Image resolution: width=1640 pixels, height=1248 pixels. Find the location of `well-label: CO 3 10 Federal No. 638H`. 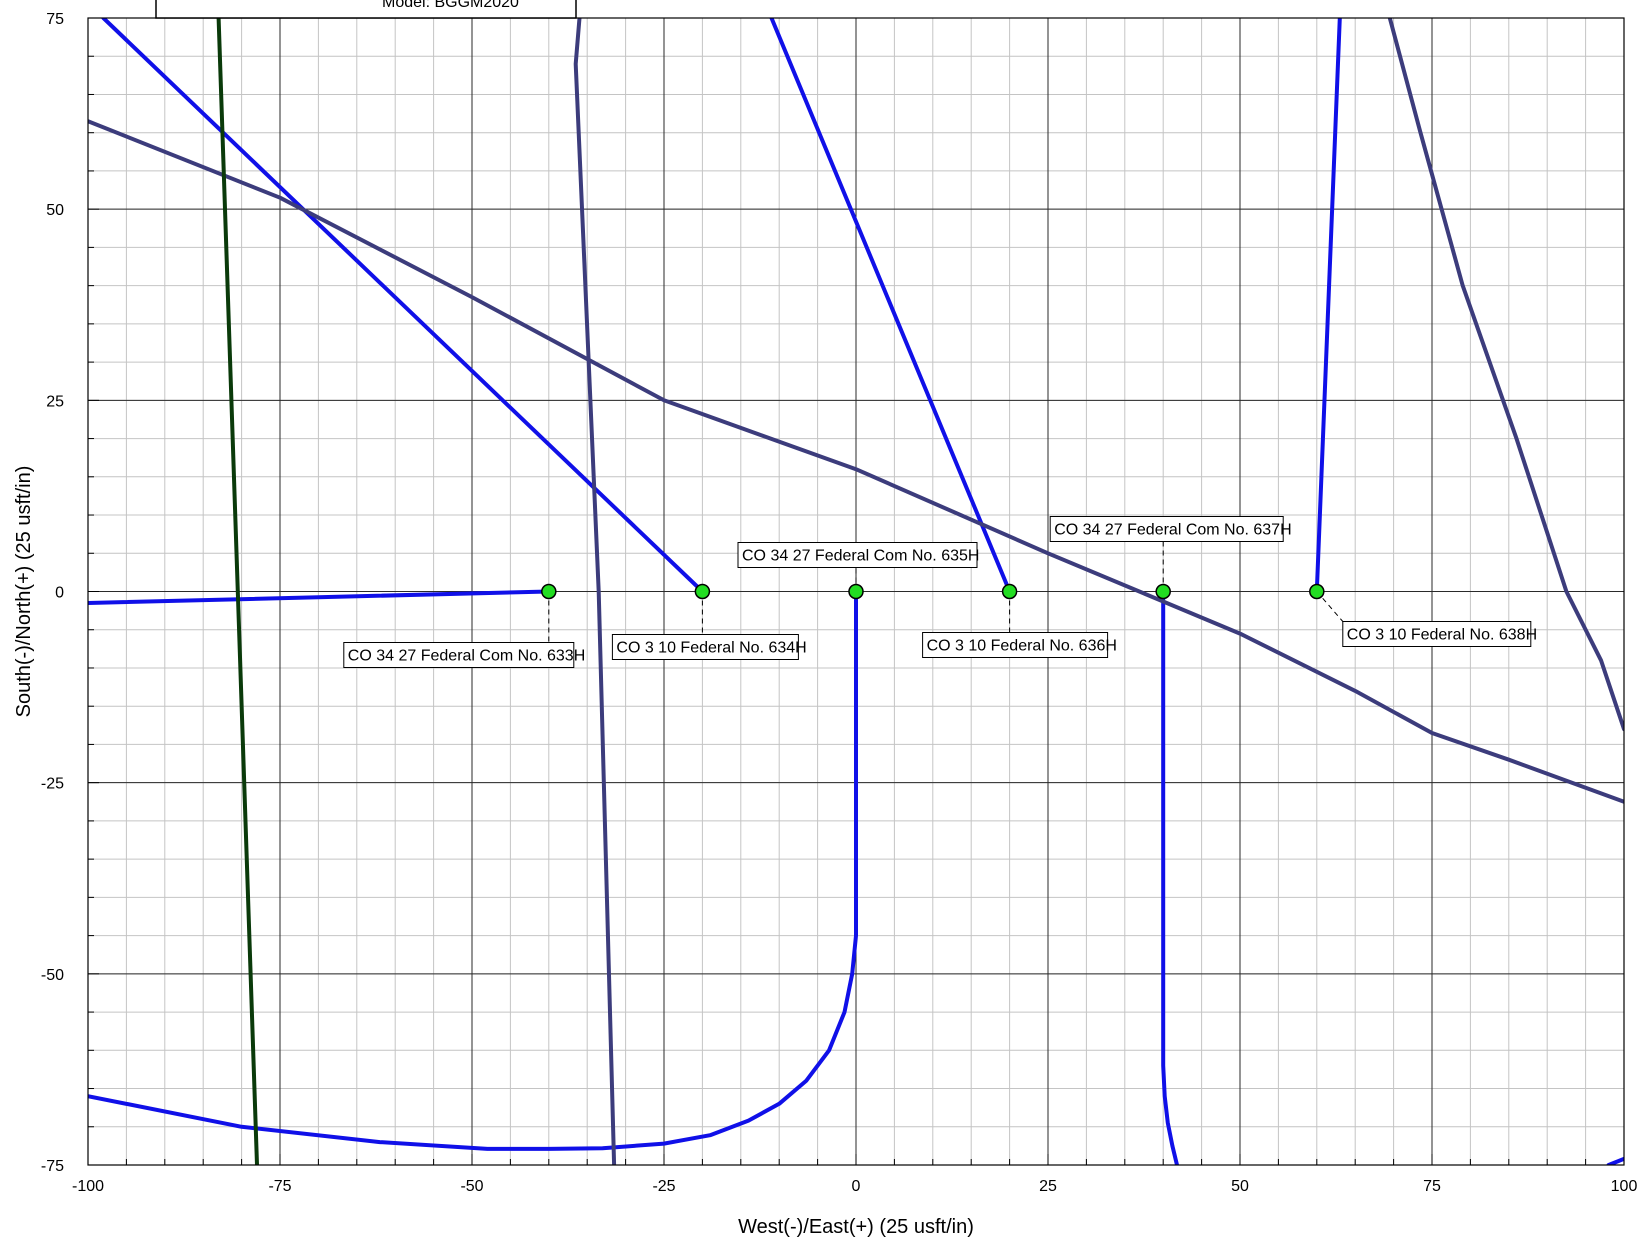

well-label: CO 3 10 Federal No. 638H is located at coordinates (1439, 634).